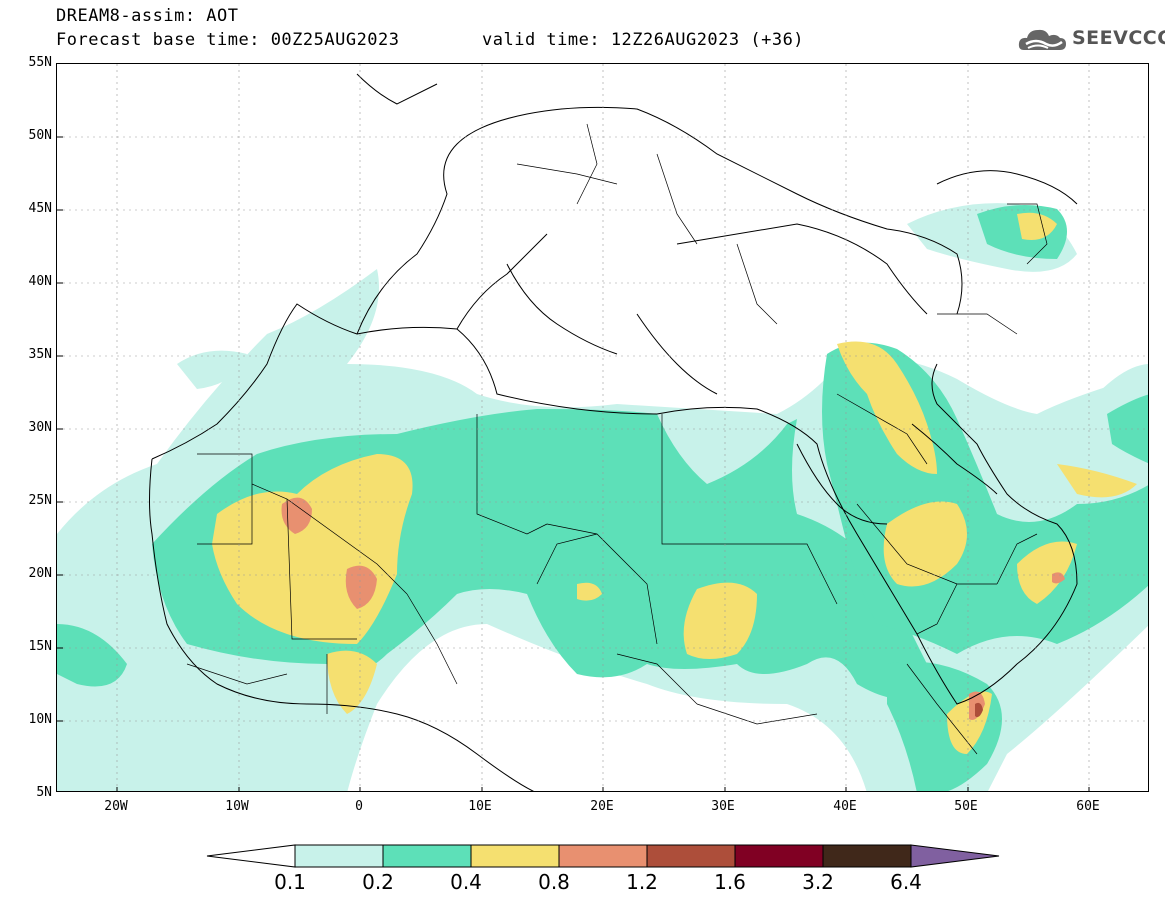  I want to click on colorbar-label: 0.4, so click(466, 882).